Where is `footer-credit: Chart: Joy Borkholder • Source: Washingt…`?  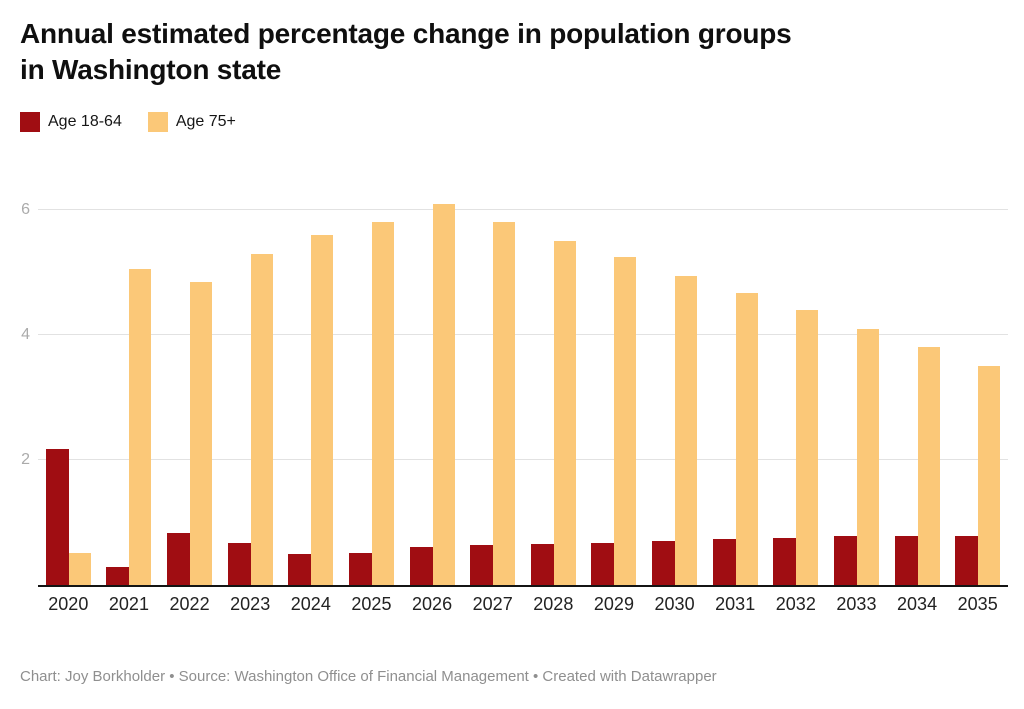
footer-credit: Chart: Joy Borkholder • Source: Washingt… is located at coordinates (368, 676).